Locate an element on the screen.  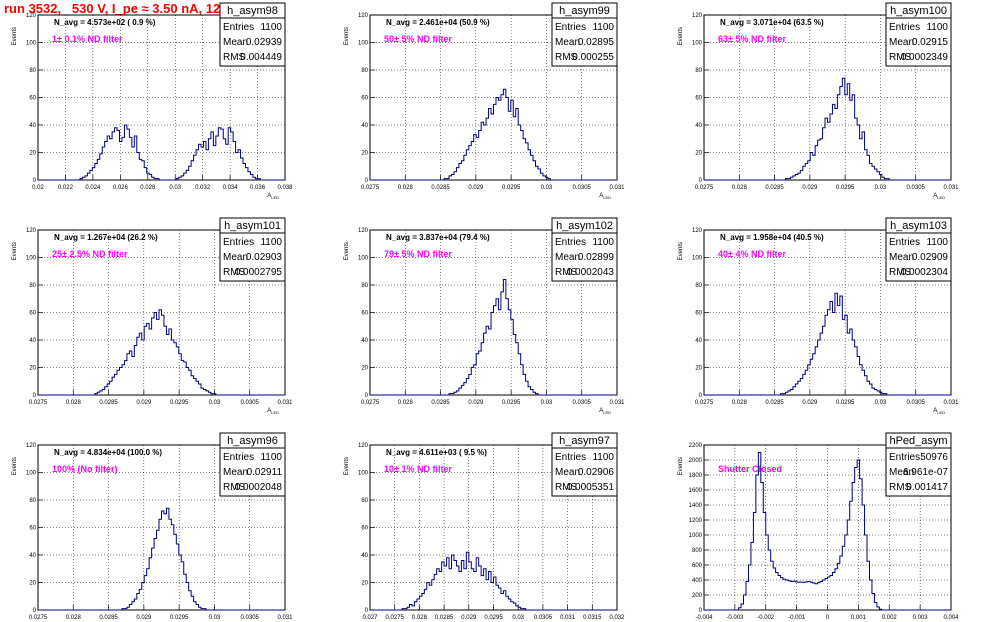
stats-value: 50976 is located at coordinates (934, 457).